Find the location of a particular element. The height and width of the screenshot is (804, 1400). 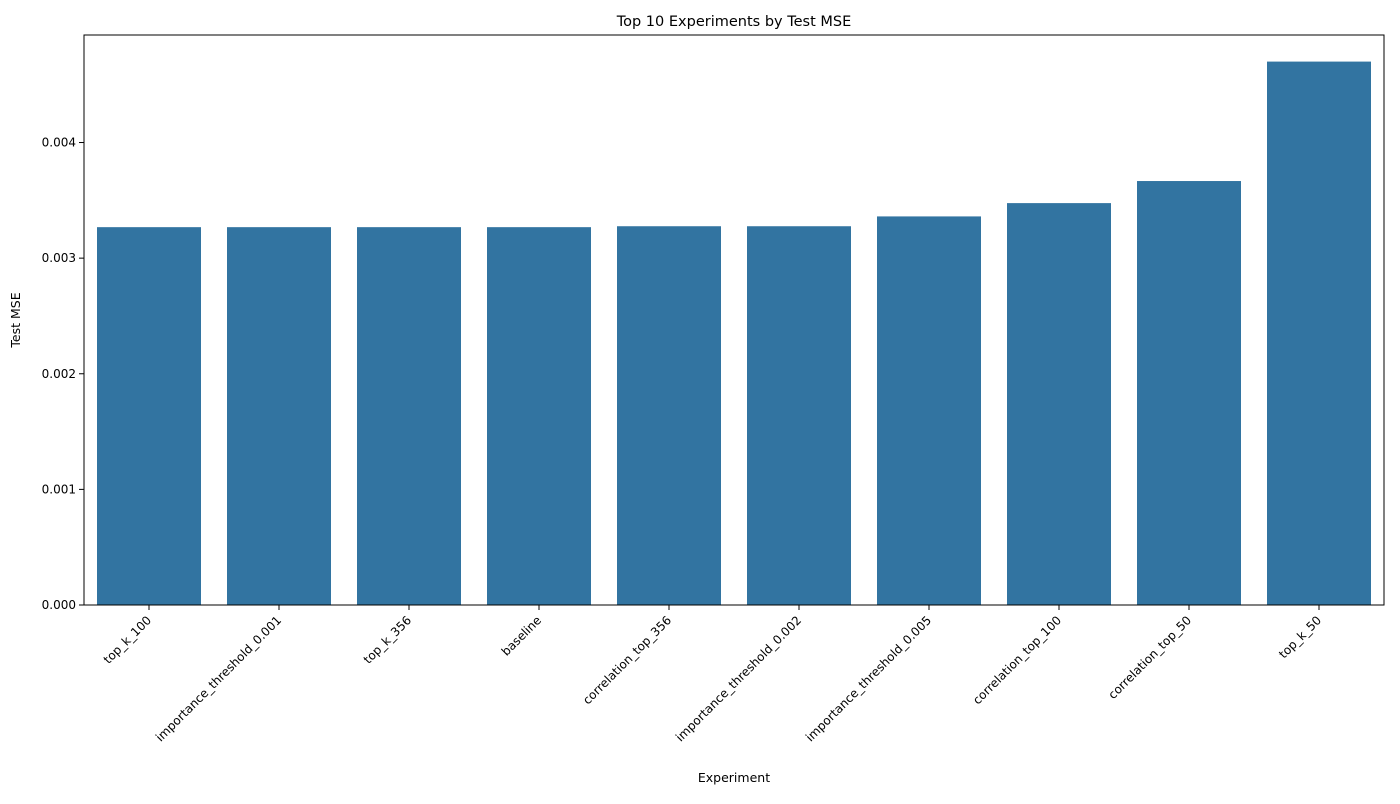

bar-importance_threshold_0.002 is located at coordinates (799, 416).